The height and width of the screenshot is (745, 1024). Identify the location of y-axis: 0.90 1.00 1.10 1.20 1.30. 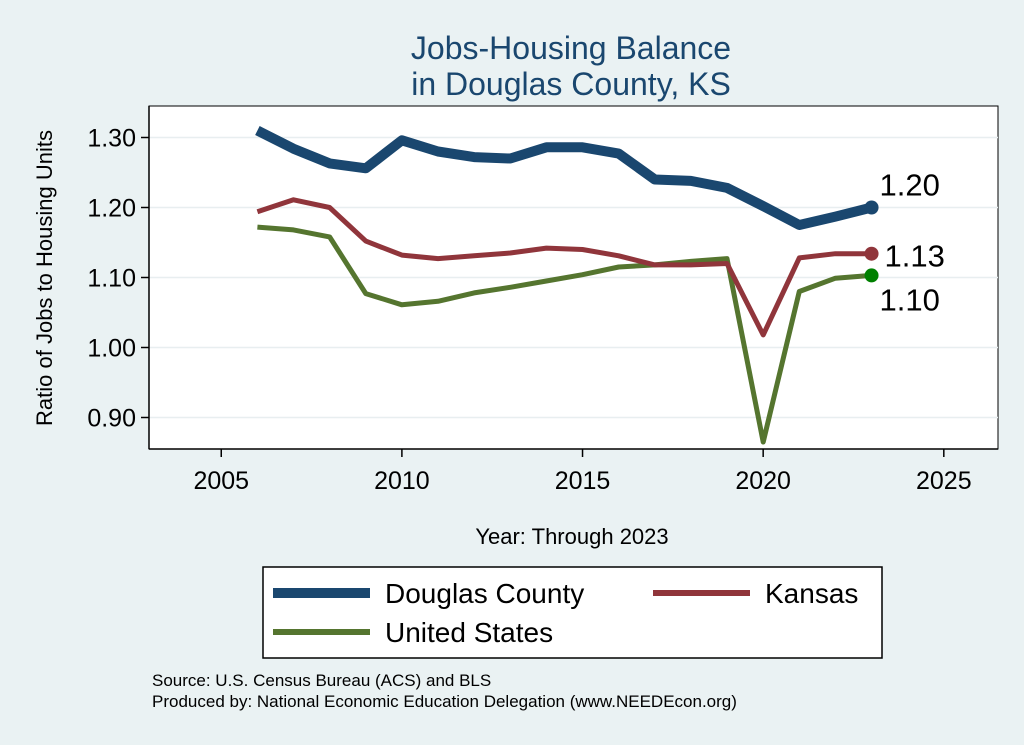
(118, 277).